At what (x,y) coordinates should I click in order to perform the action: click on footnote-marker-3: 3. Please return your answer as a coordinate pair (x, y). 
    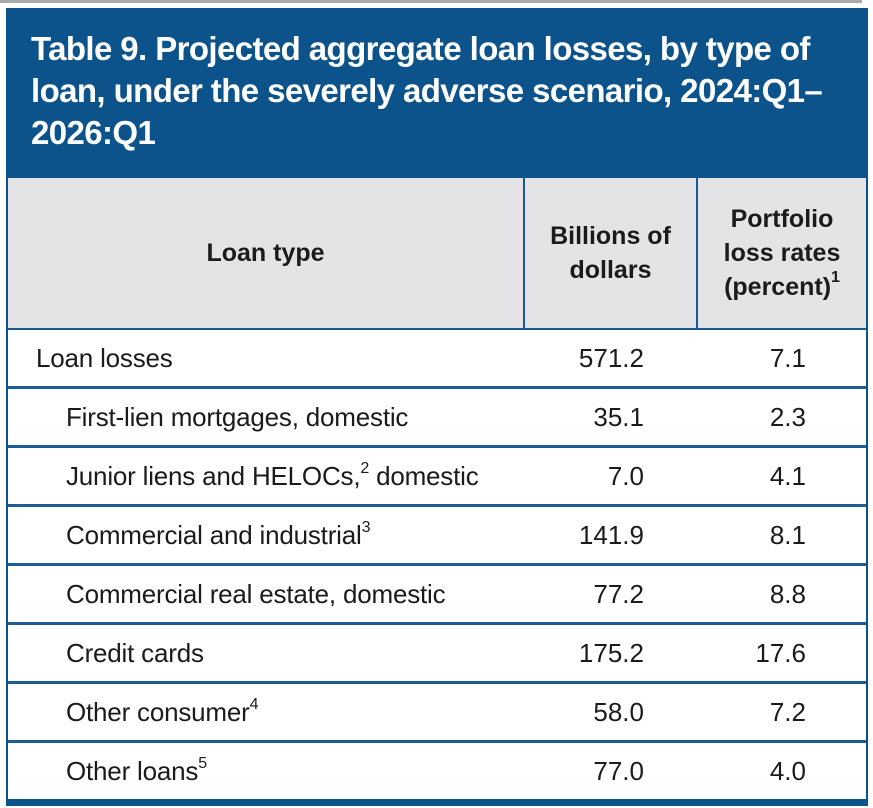
    Looking at the image, I should click on (366, 527).